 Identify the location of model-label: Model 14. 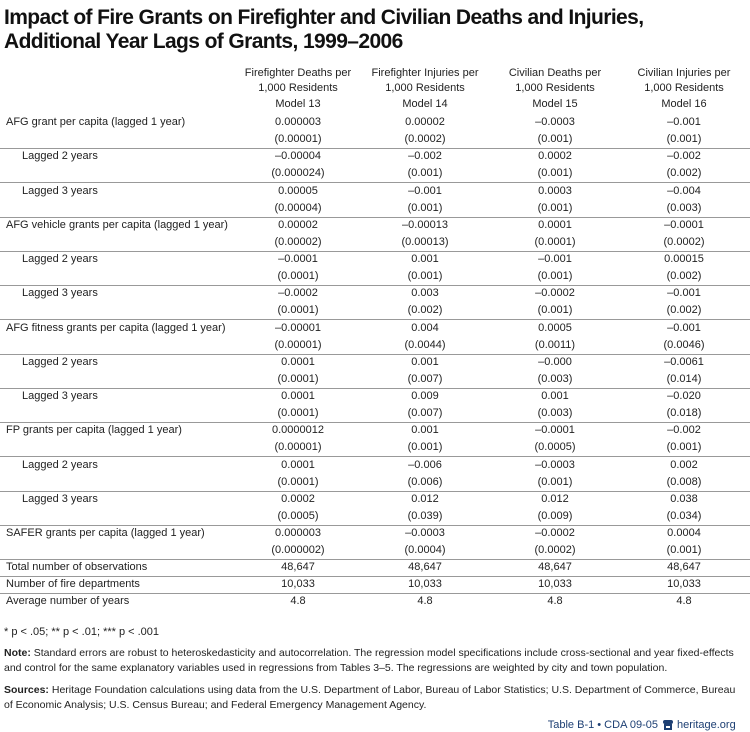
(425, 104).